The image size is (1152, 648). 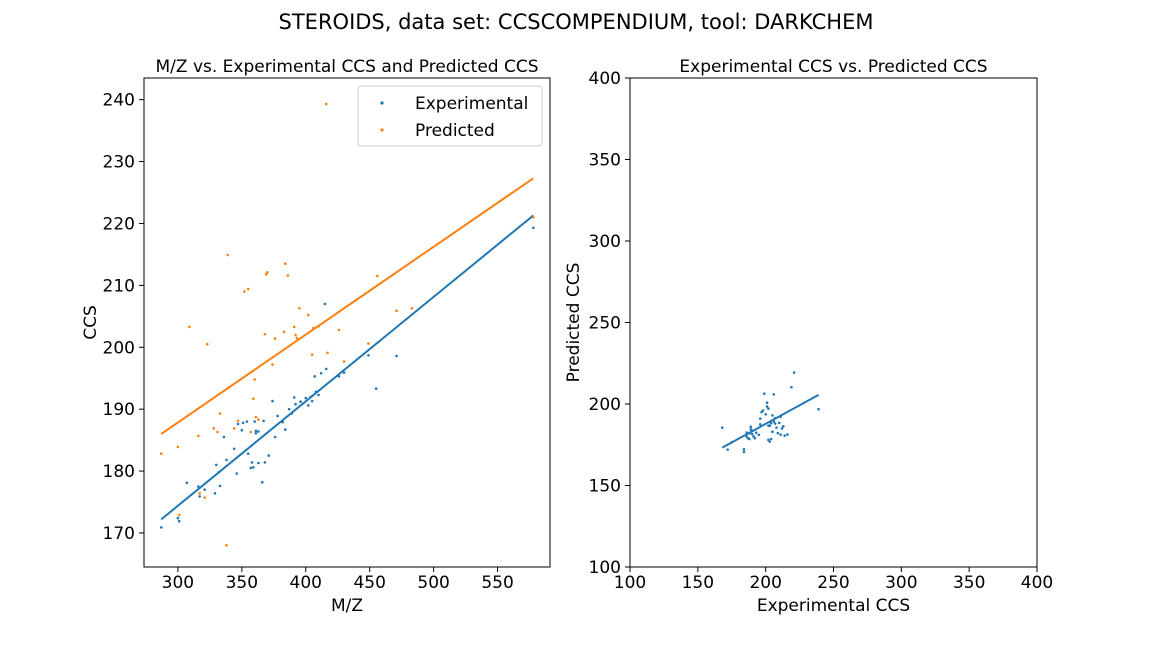 I want to click on y-tick-label: 210, so click(x=119, y=286).